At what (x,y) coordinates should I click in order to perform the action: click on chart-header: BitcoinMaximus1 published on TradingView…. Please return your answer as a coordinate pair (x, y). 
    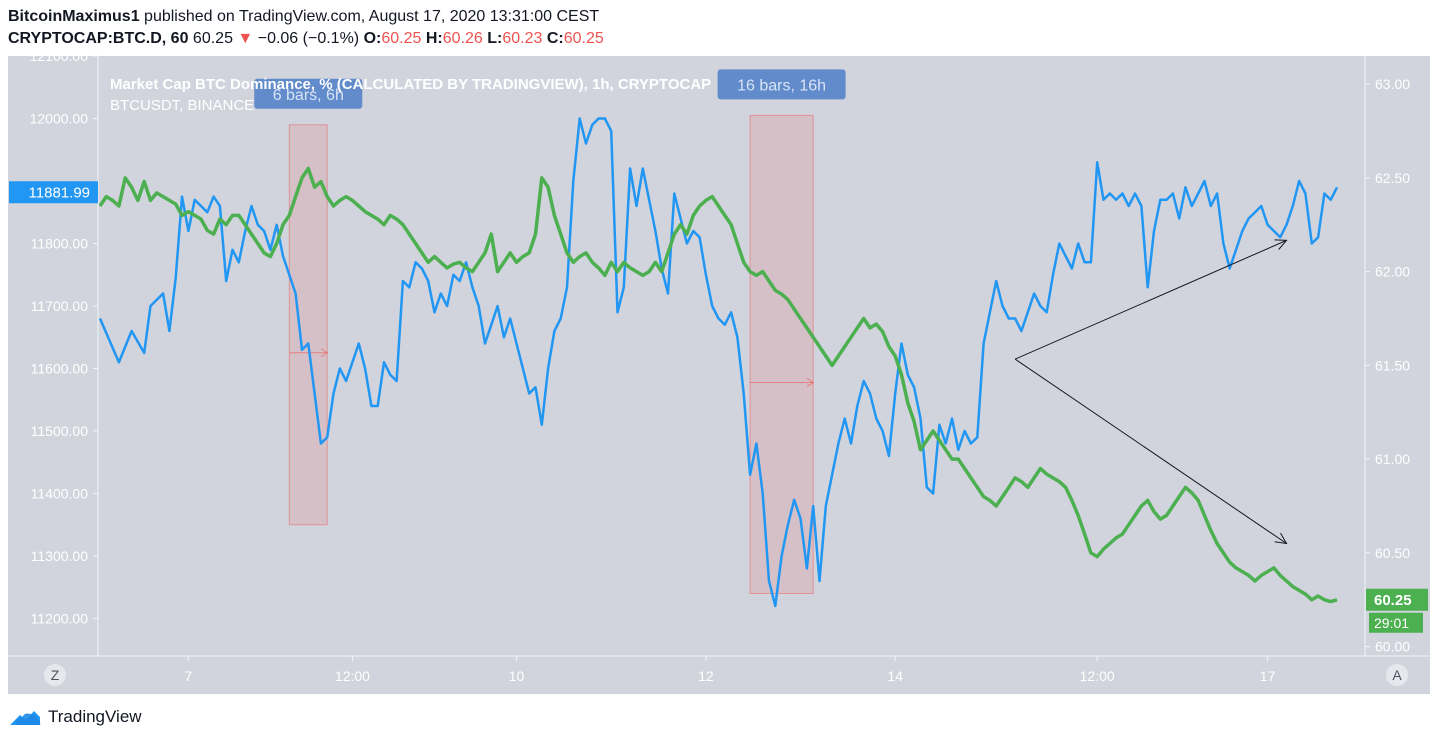
    Looking at the image, I should click on (306, 28).